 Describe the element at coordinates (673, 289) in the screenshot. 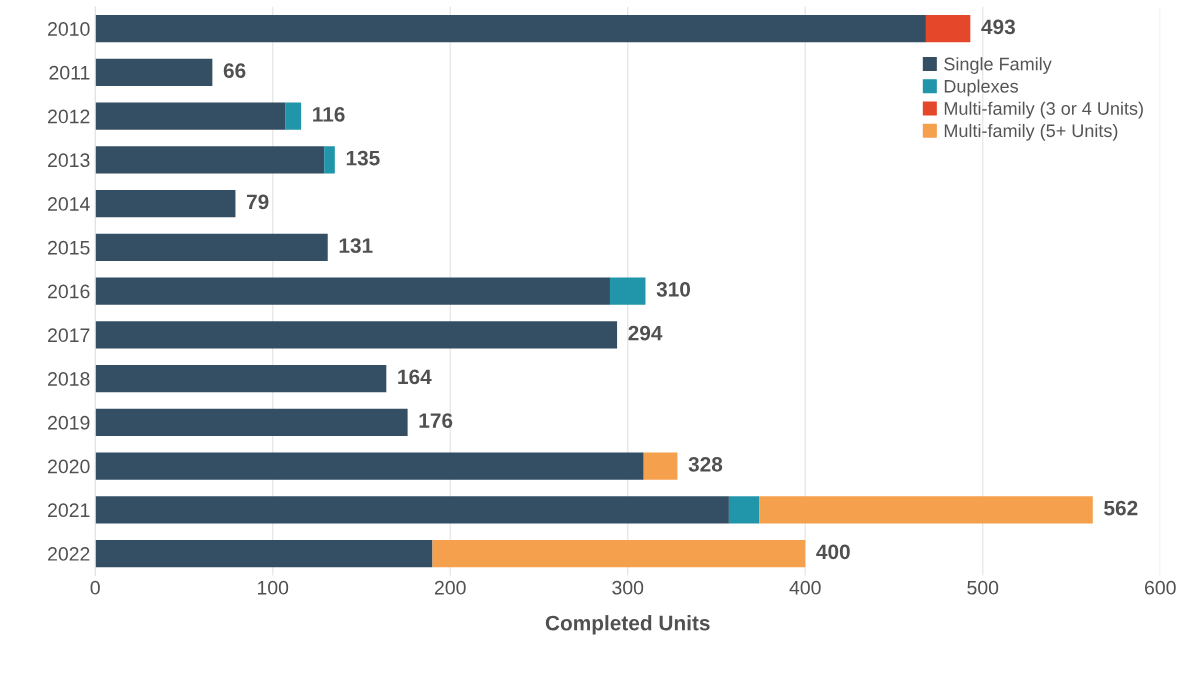

I see `total-label: 310` at that location.